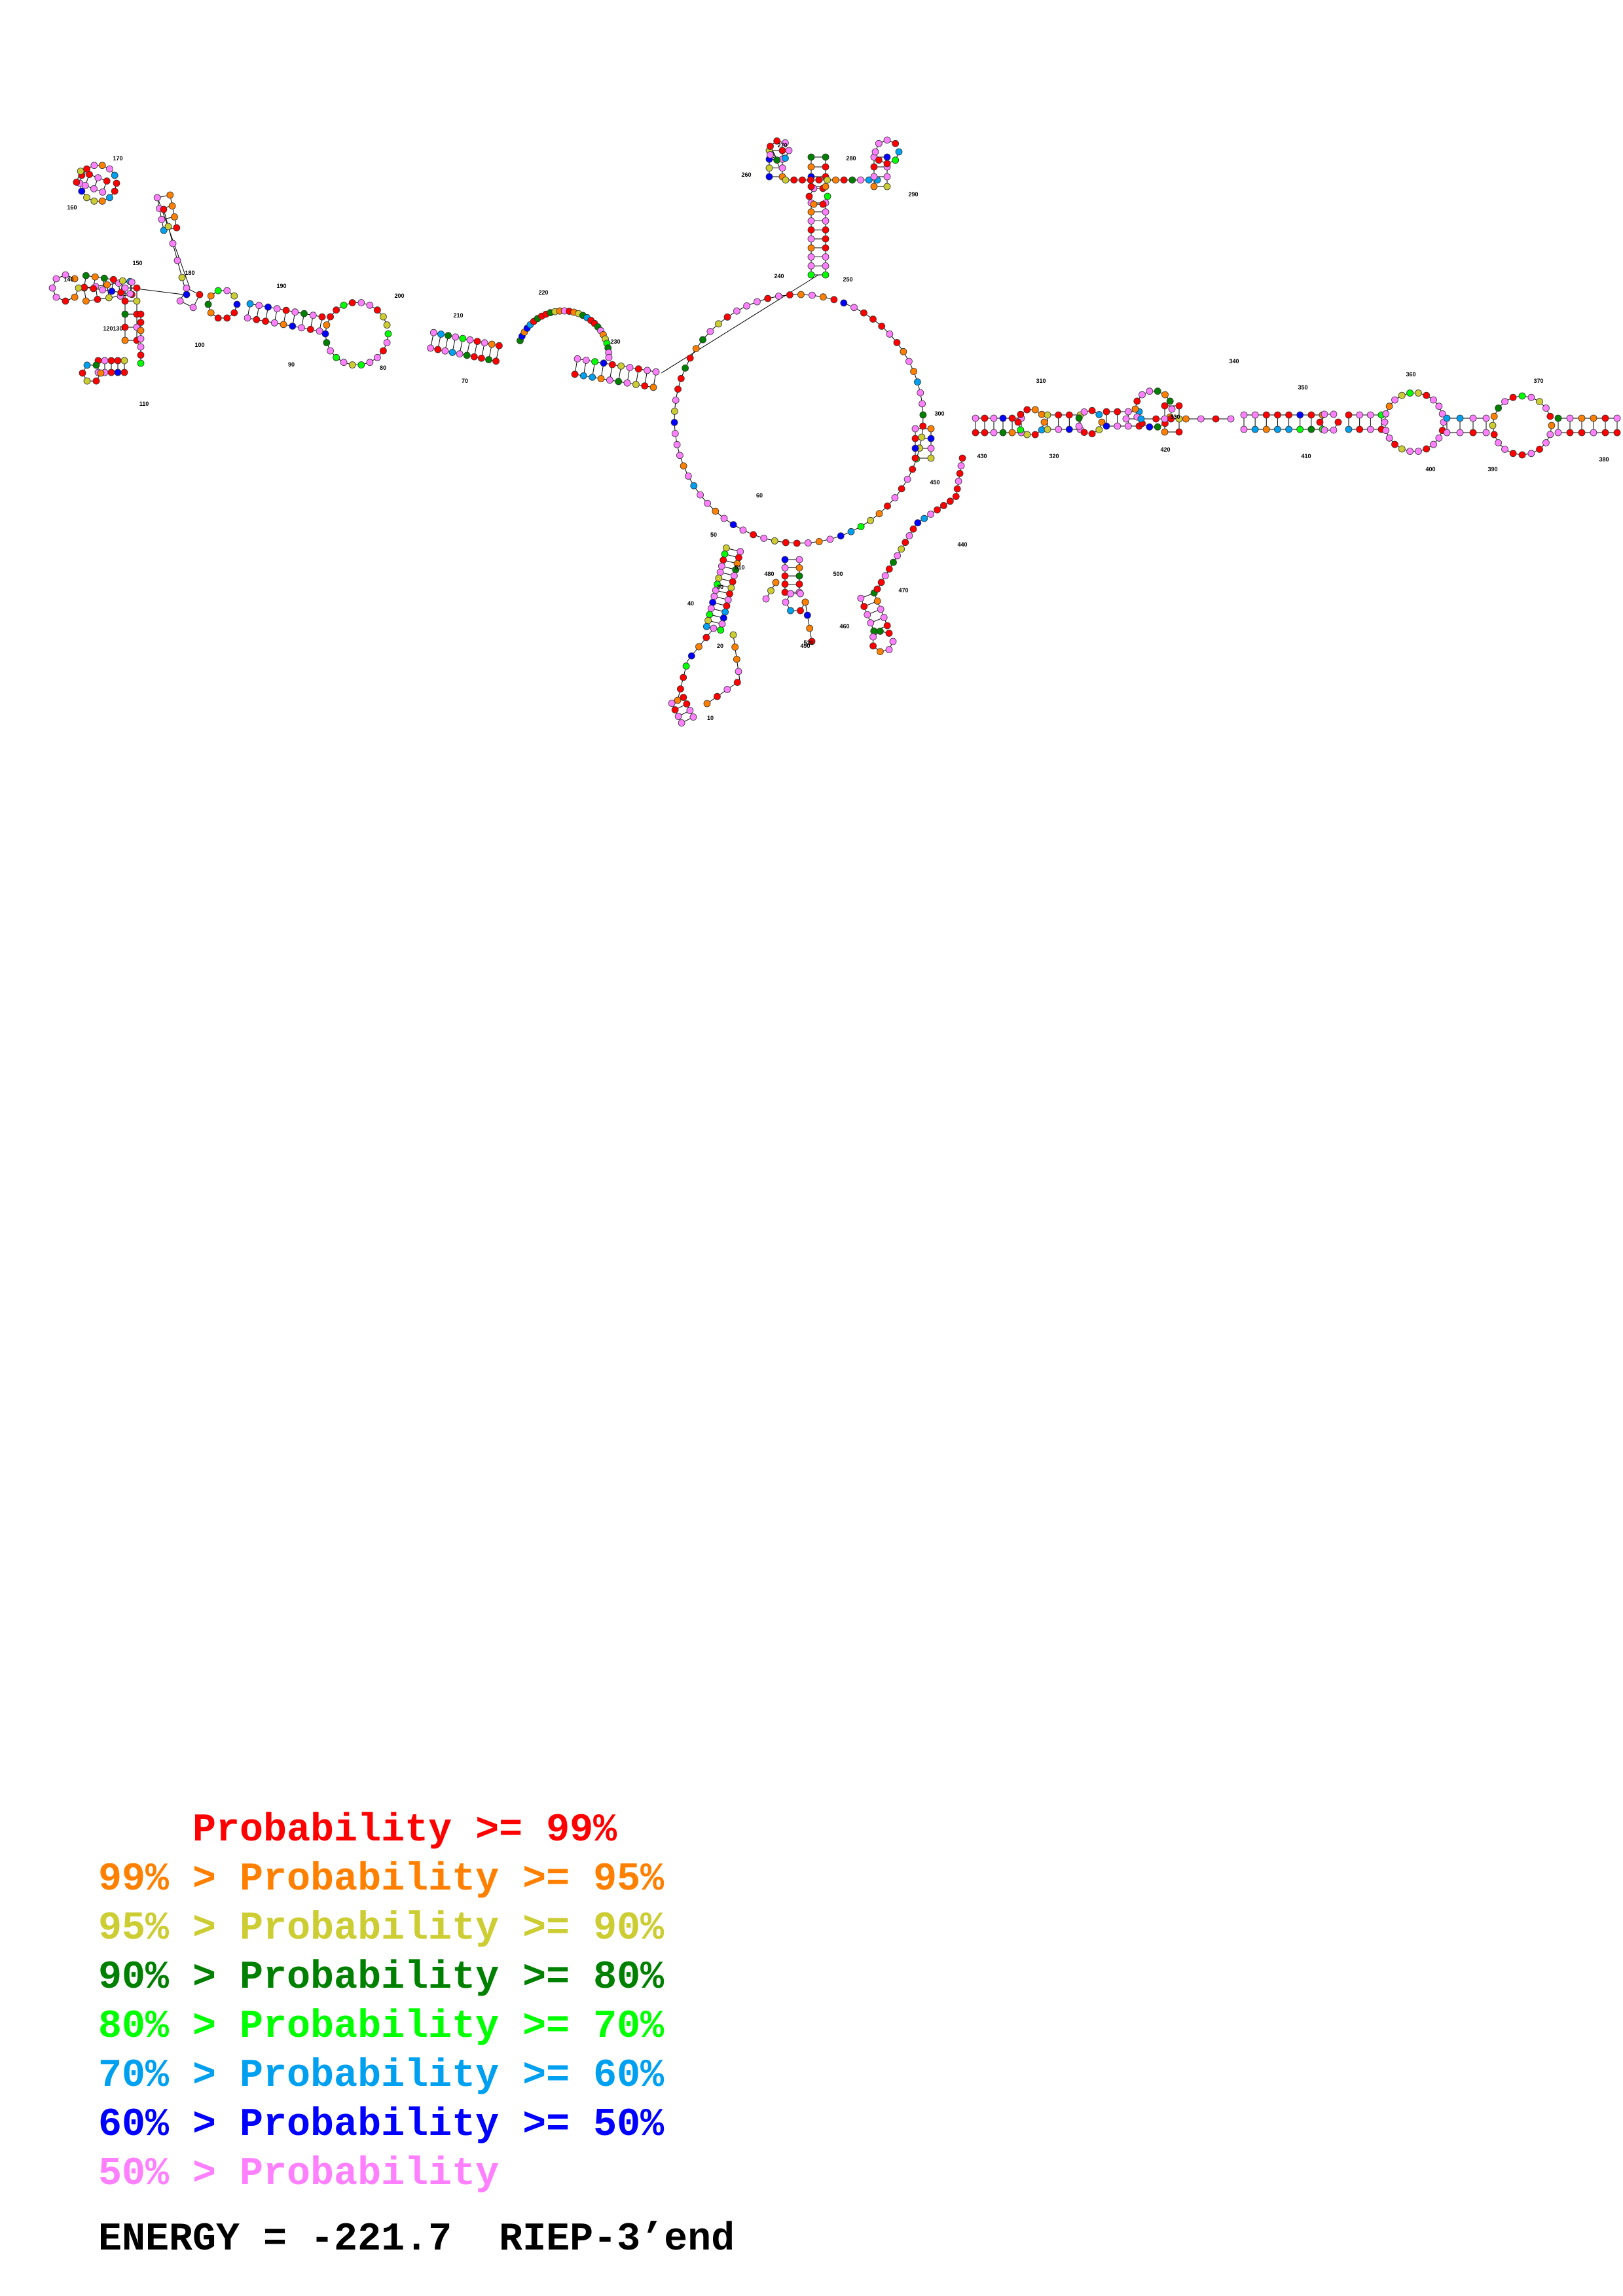  I want to click on position-label: 490, so click(805, 646).